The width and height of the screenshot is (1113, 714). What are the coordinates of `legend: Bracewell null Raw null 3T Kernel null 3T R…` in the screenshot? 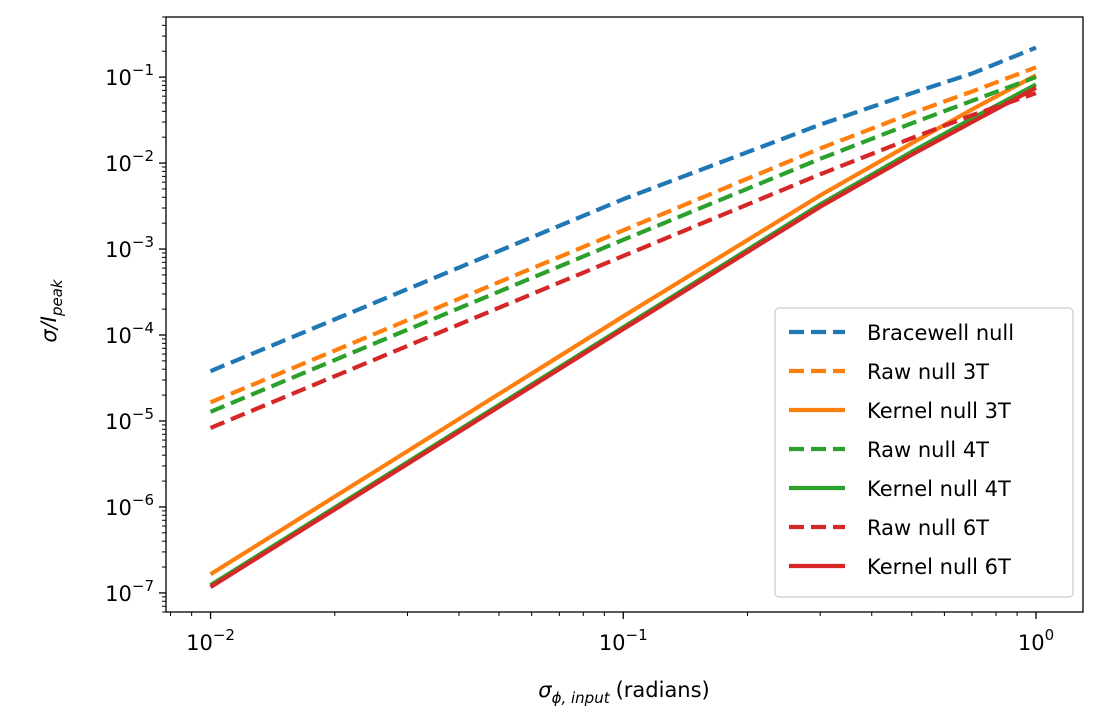 It's located at (924, 452).